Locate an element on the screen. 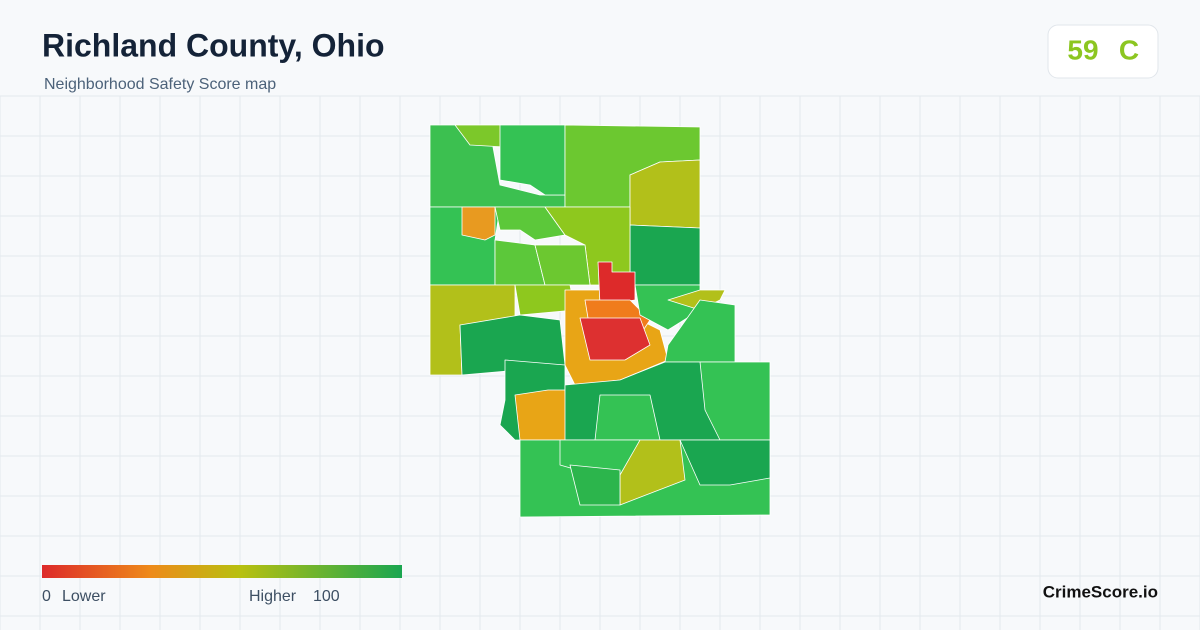 Image resolution: width=1200 pixels, height=630 pixels. score-value: 59 is located at coordinates (1082, 49).